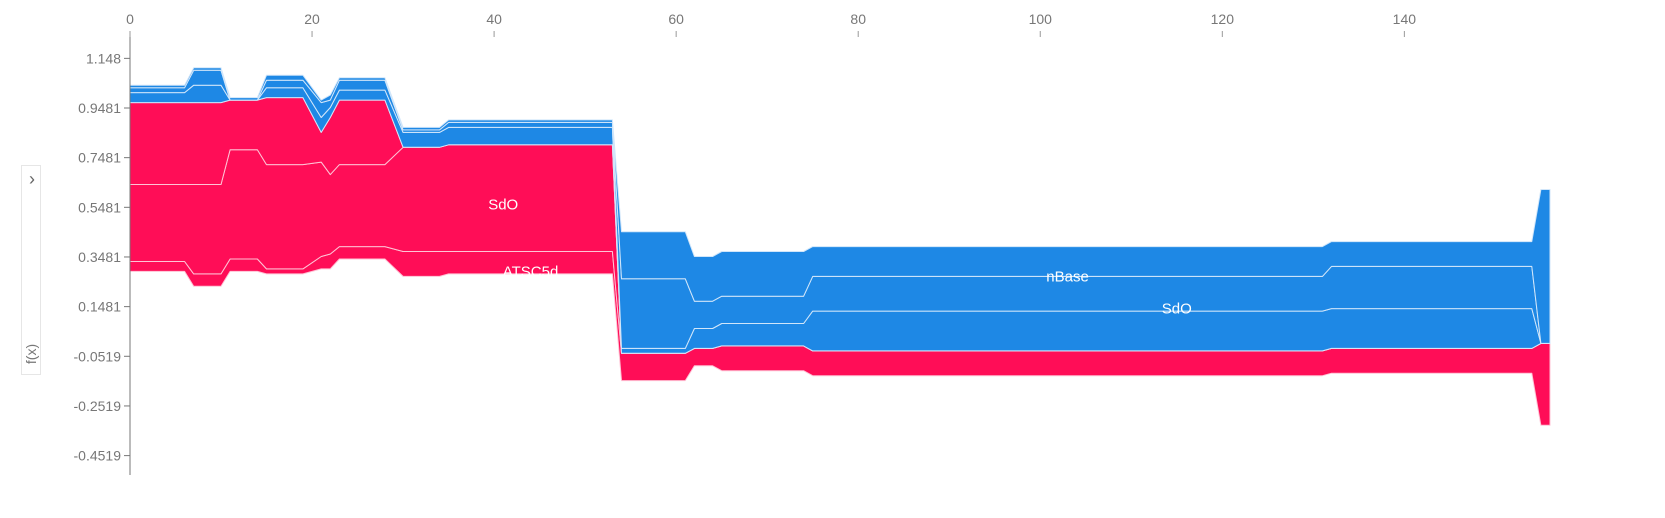  What do you see at coordinates (98, 456) in the screenshot?
I see `y-tick-label: -0.4519` at bounding box center [98, 456].